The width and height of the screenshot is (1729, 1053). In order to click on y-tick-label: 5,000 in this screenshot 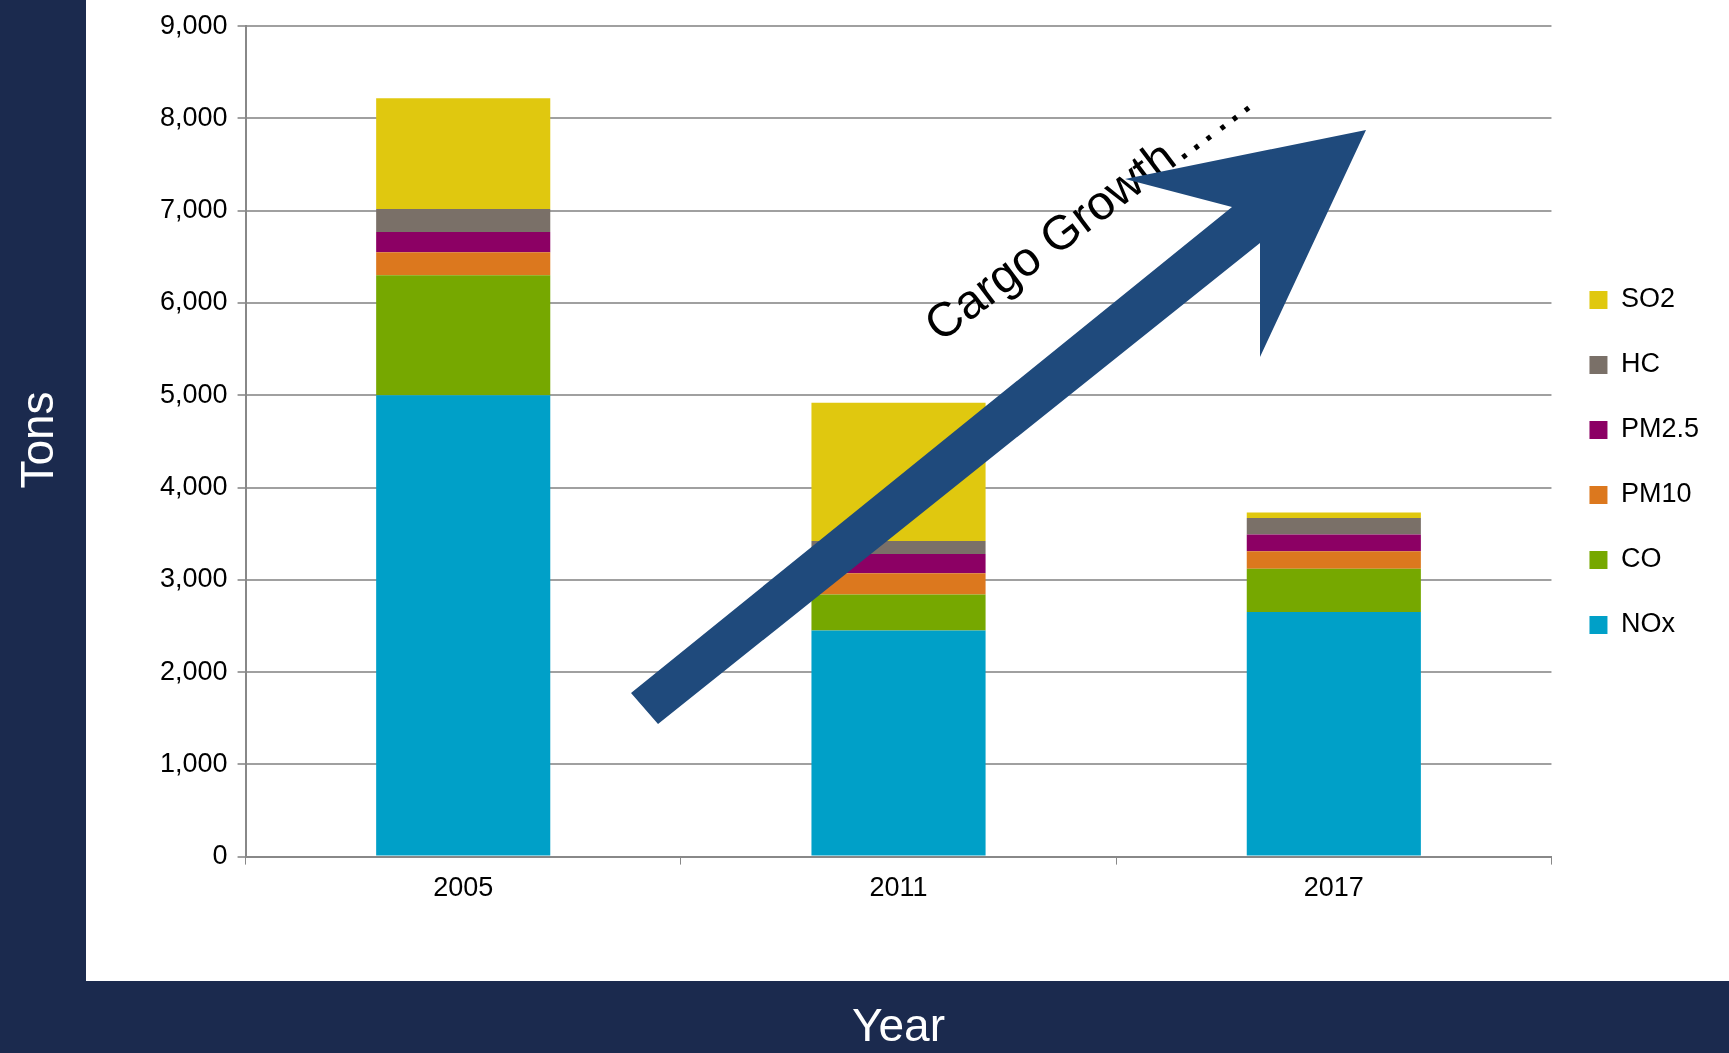, I will do `click(193, 393)`.